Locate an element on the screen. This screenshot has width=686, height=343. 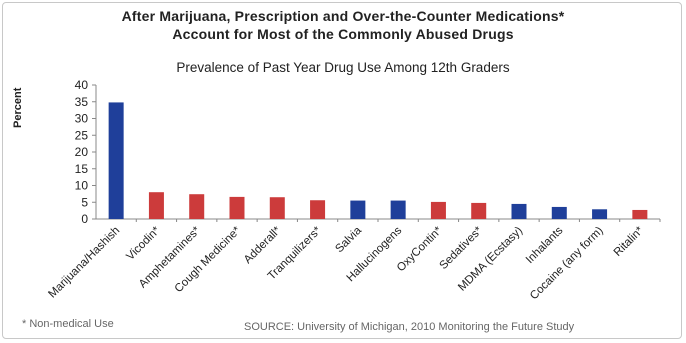
y-tick-label: 15 is located at coordinates (82, 169).